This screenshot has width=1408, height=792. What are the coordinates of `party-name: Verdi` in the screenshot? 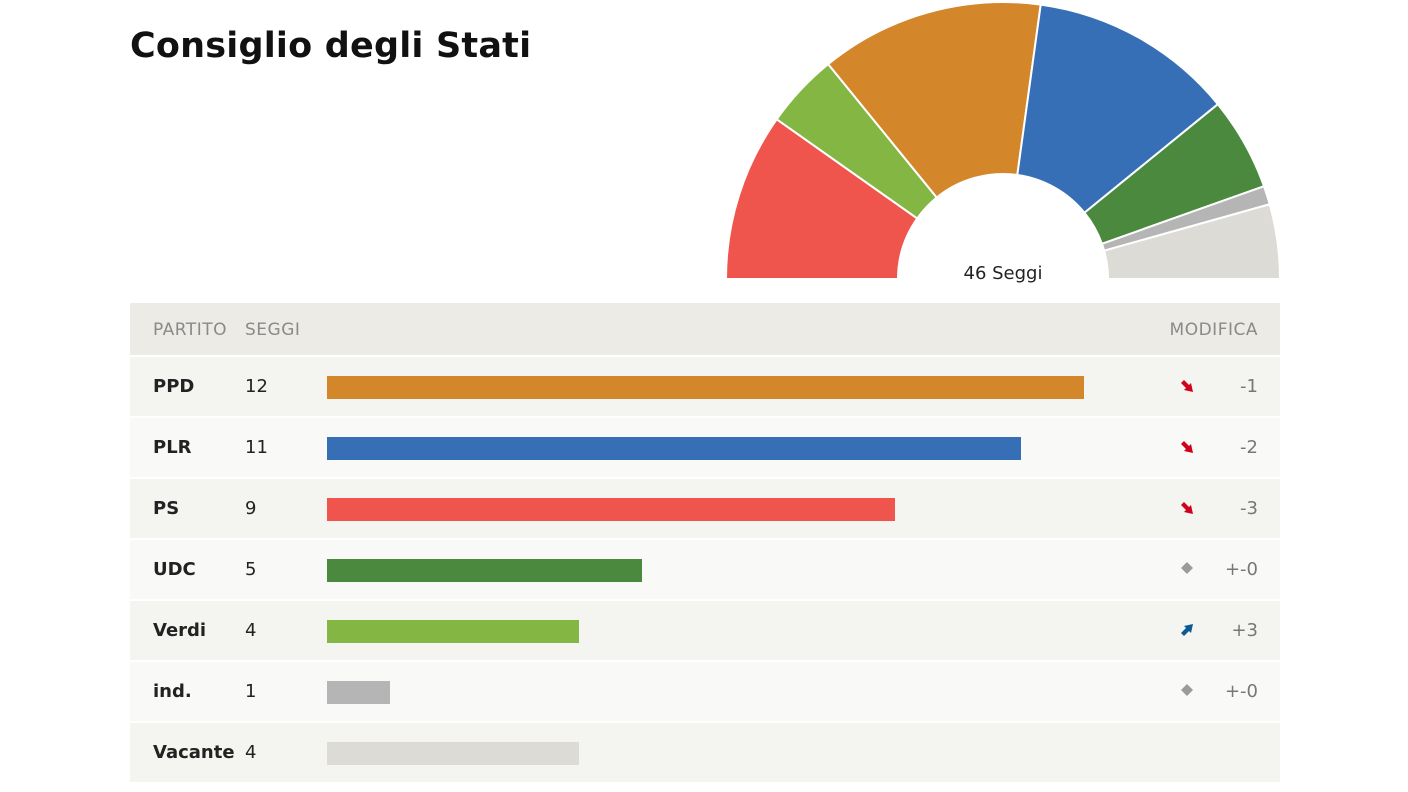 It's located at (180, 630).